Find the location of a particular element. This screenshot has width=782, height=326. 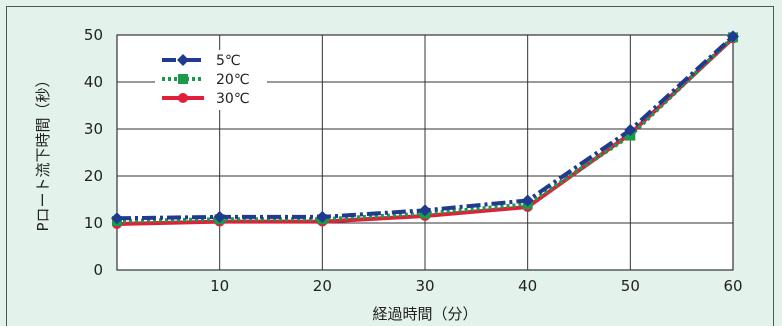

y-tick-label: 10 is located at coordinates (93, 223).